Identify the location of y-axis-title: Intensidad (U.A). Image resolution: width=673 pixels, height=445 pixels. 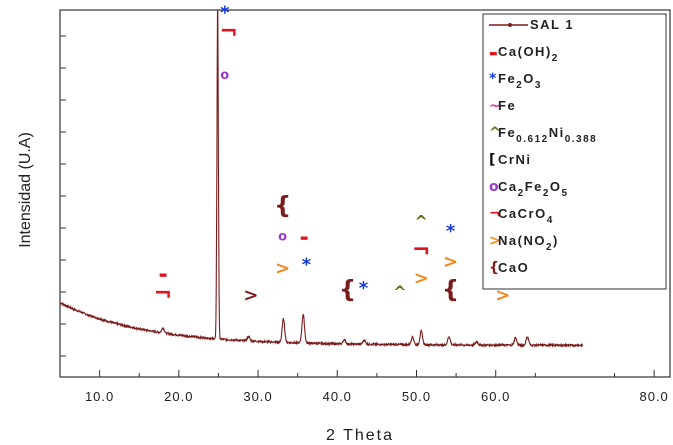
(25, 190).